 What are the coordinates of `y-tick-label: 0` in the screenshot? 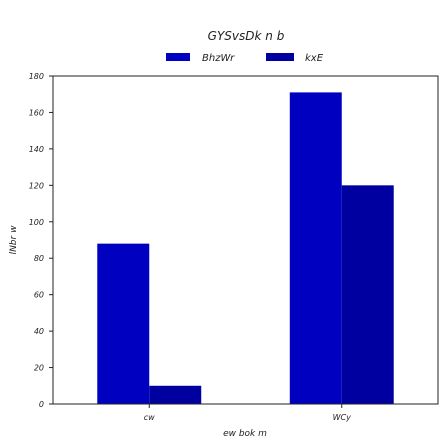 It's located at (41, 404).